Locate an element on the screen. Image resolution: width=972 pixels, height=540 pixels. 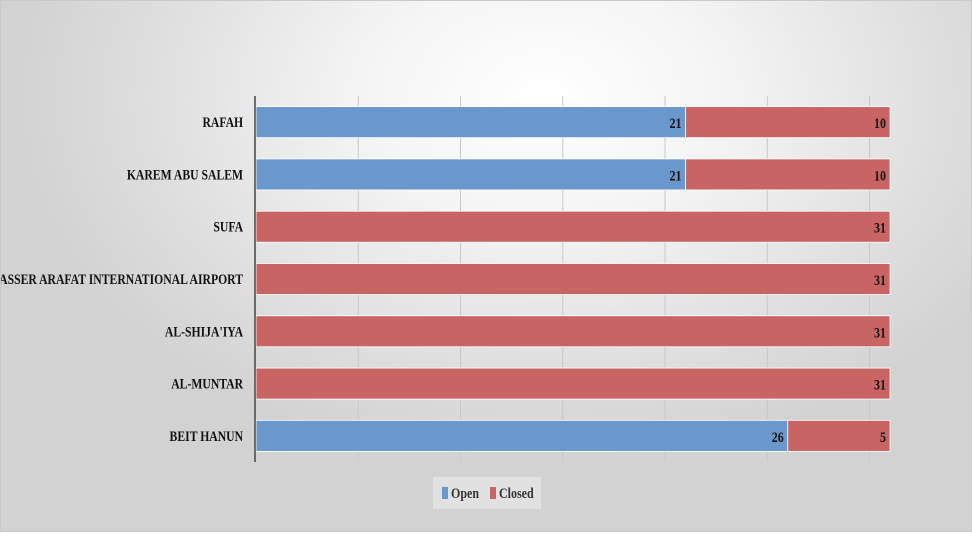
category-label: BEIT HANUN is located at coordinates (207, 435).